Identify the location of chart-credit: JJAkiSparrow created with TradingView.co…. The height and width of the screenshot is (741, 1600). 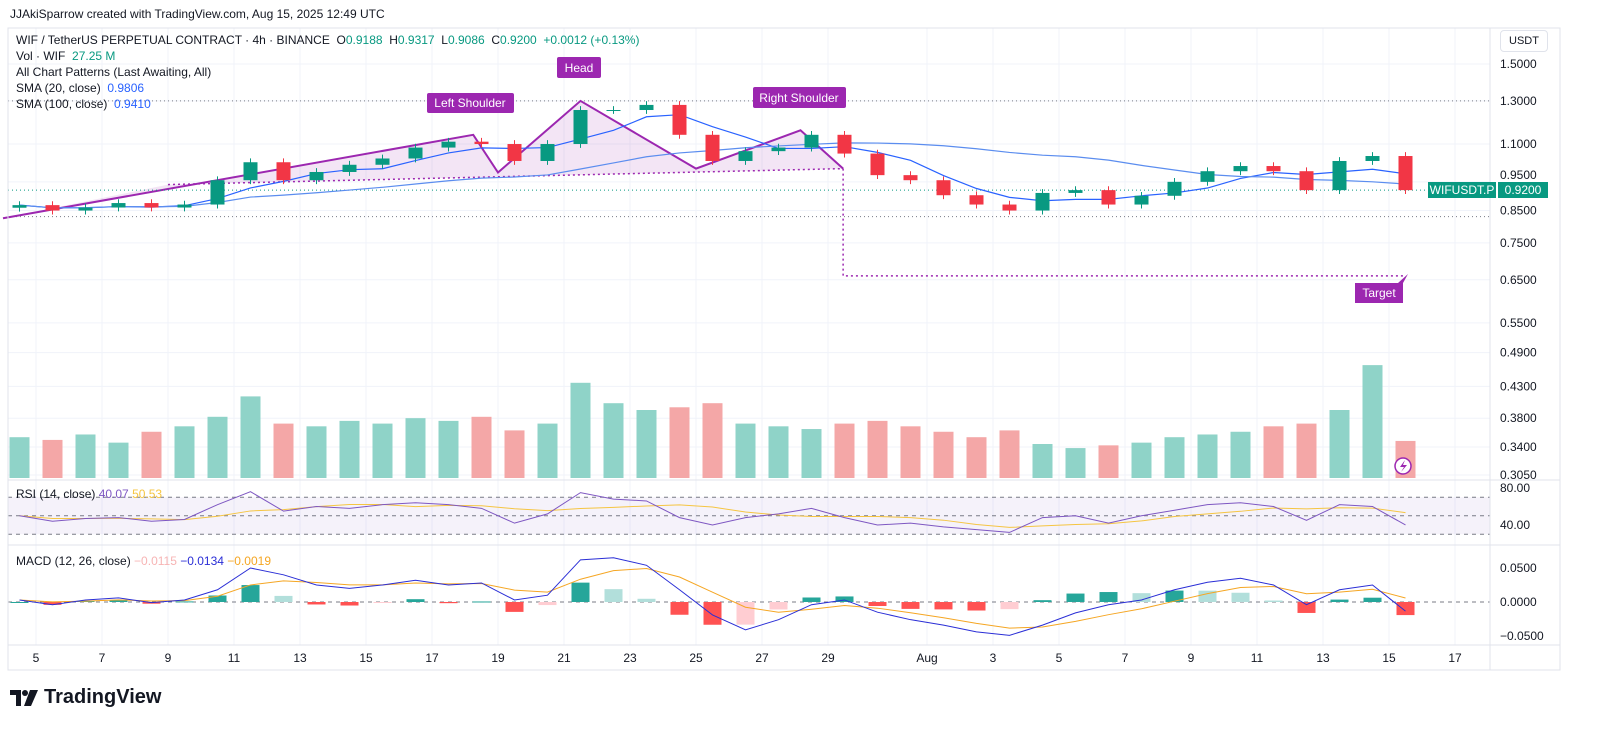
(197, 14).